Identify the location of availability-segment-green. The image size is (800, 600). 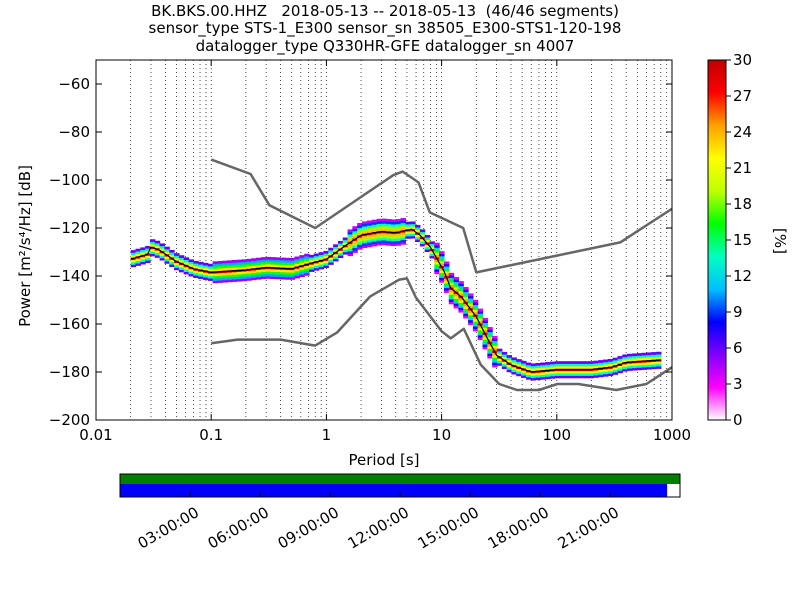
(400, 479).